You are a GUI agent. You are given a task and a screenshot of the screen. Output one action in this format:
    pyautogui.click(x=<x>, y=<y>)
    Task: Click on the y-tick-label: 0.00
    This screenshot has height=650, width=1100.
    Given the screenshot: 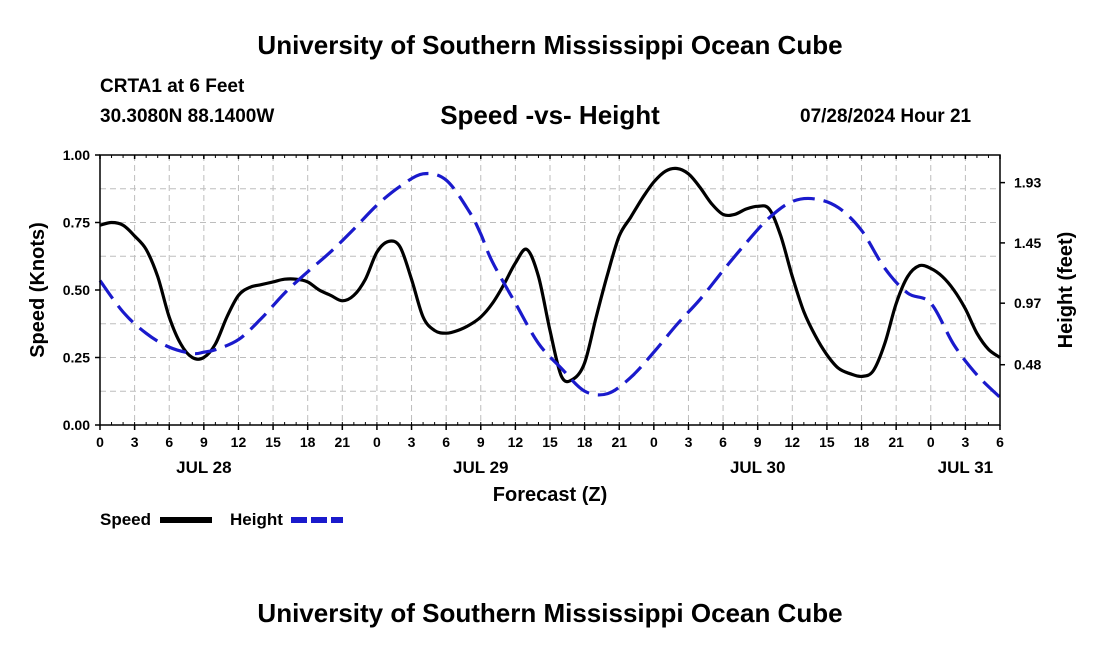 What is the action you would take?
    pyautogui.click(x=76, y=425)
    